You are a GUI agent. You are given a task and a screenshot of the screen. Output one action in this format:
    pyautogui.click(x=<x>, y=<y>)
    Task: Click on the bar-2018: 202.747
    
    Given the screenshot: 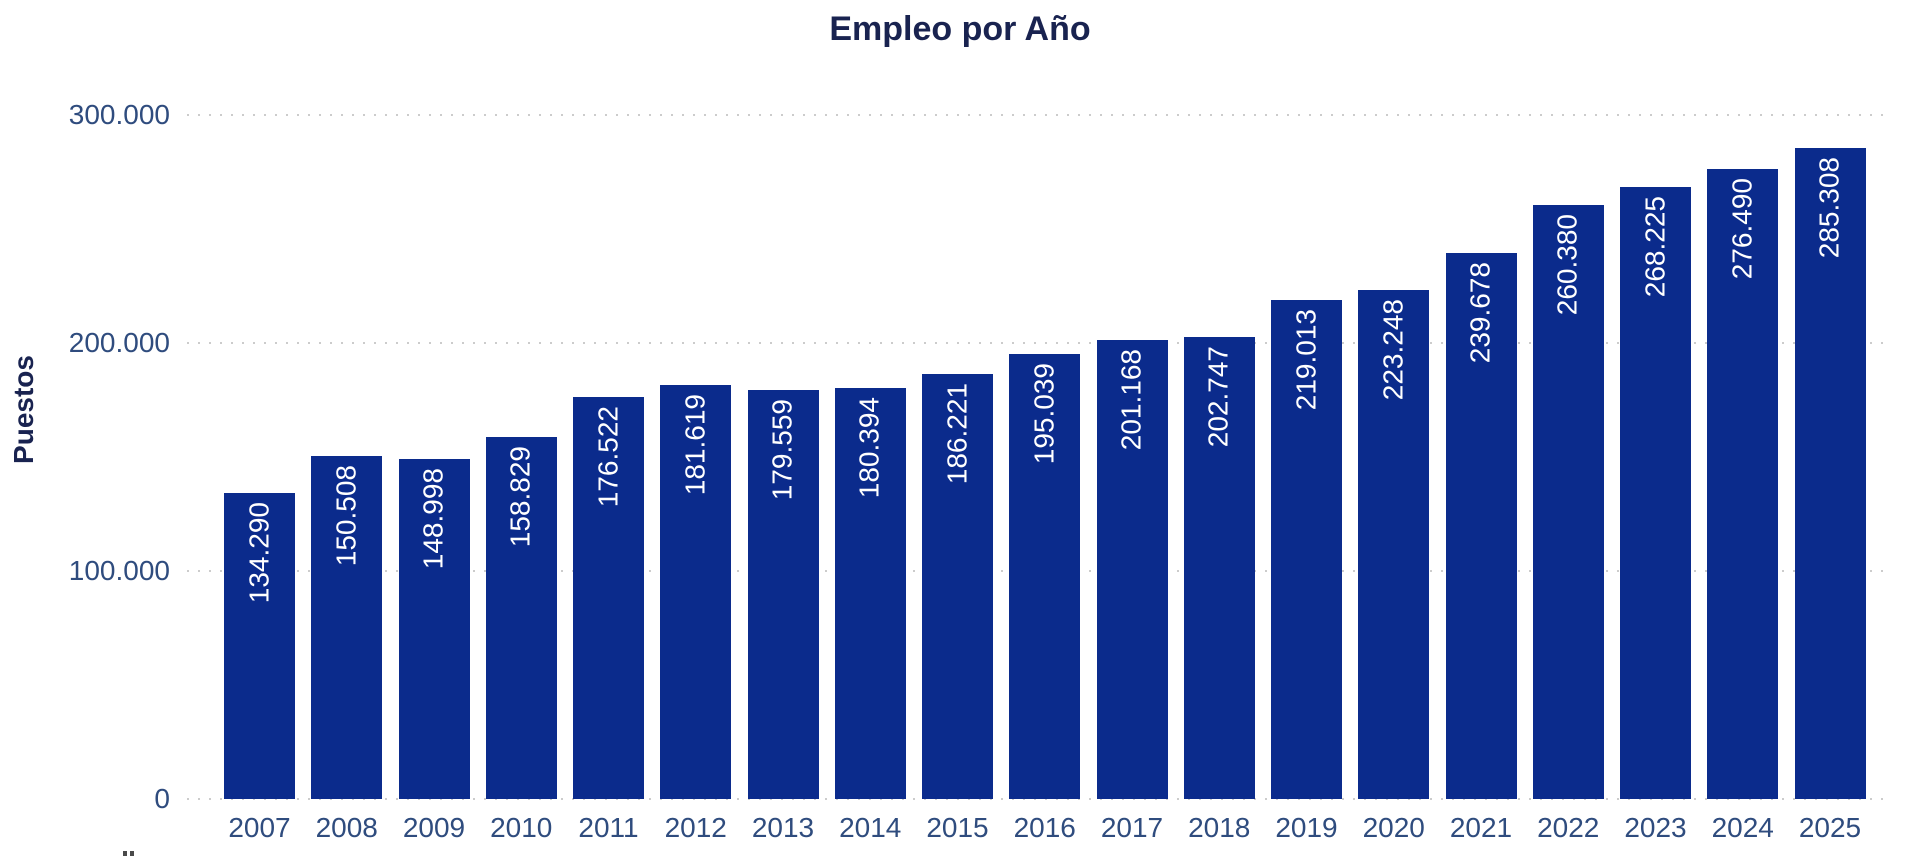 What is the action you would take?
    pyautogui.click(x=1219, y=568)
    